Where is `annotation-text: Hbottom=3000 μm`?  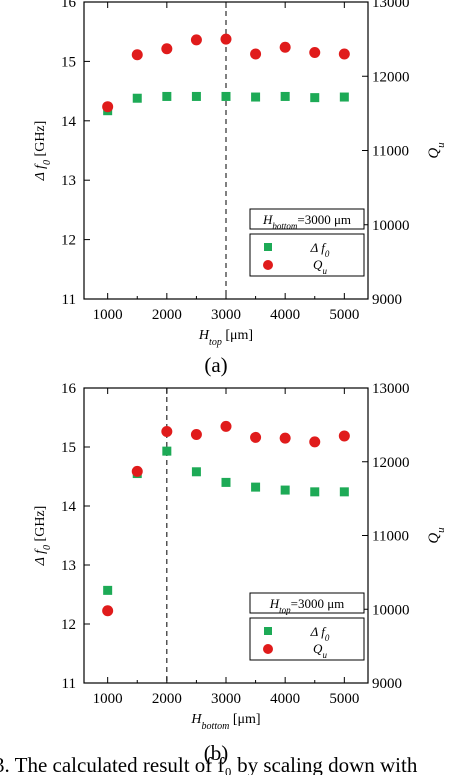 annotation-text: Hbottom=3000 μm is located at coordinates (306, 221).